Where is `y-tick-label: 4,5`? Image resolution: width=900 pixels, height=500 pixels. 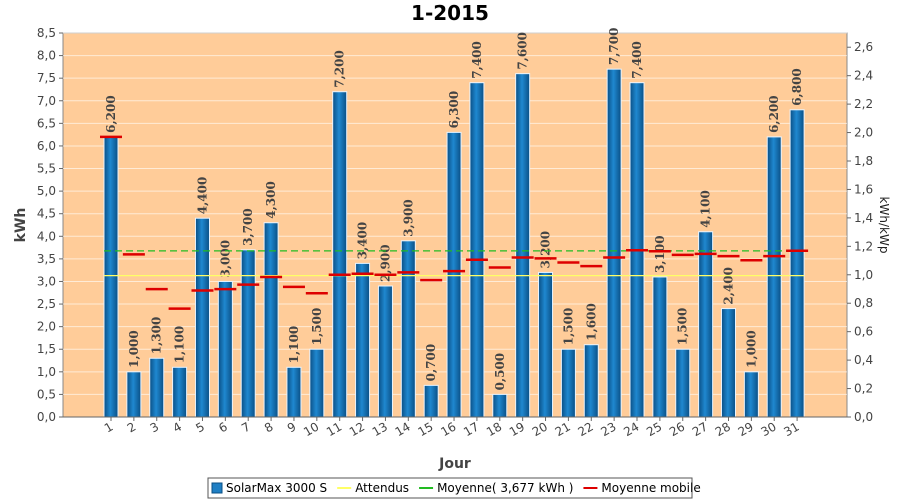 y-tick-label: 4,5 is located at coordinates (46, 214).